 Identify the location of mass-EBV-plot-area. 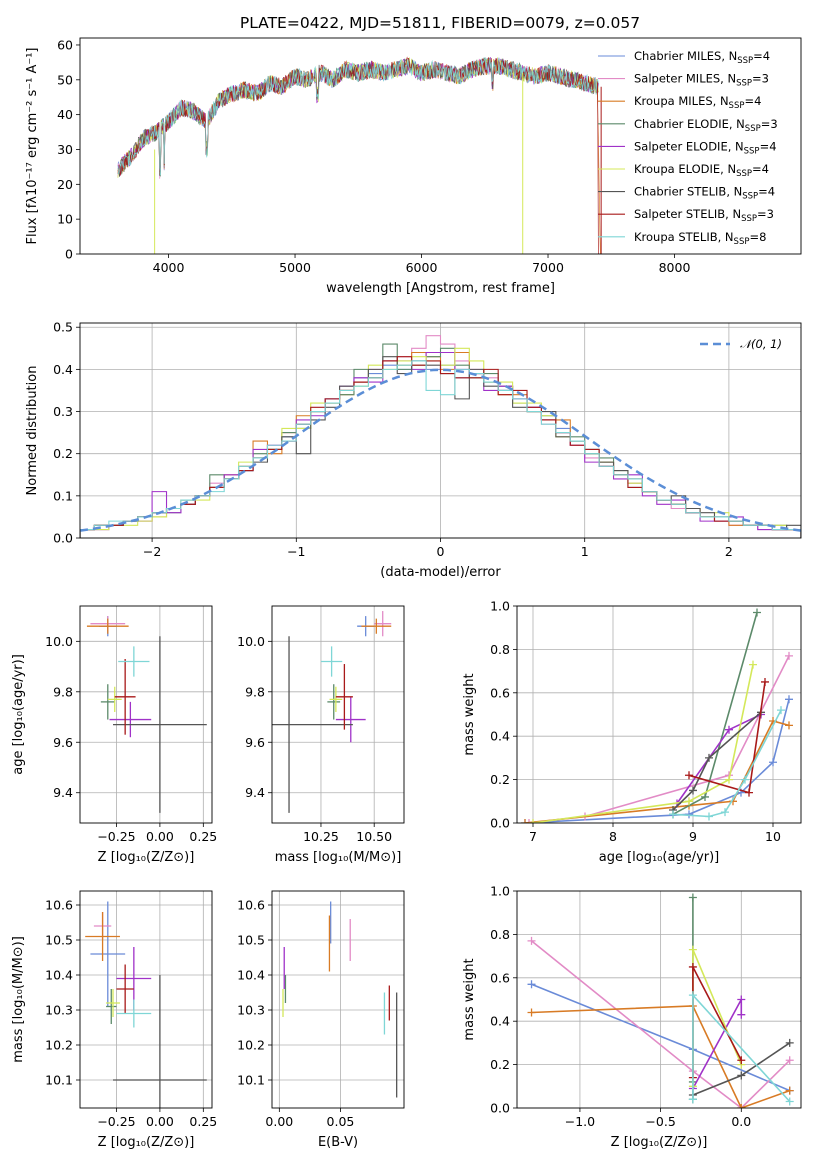
(340, 999).